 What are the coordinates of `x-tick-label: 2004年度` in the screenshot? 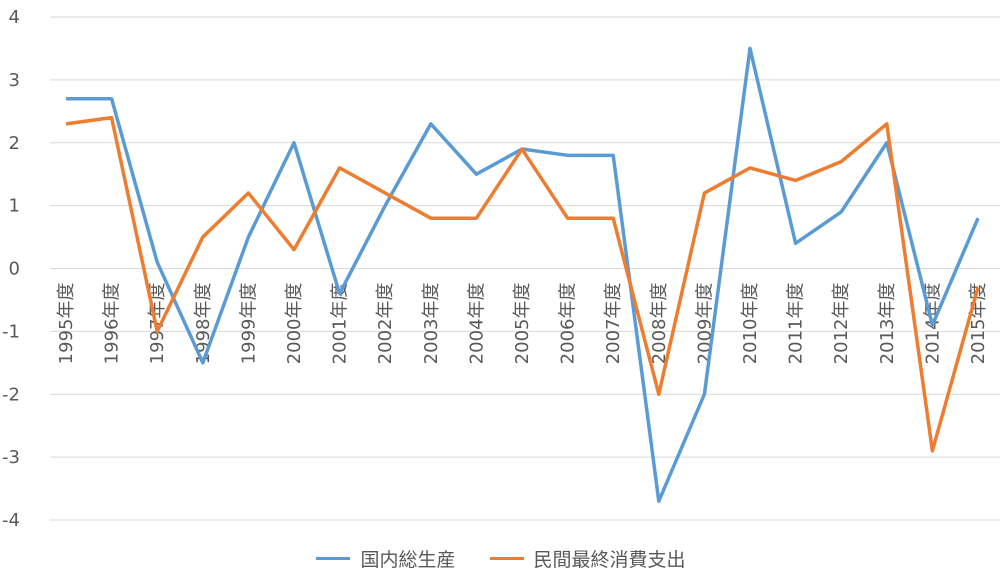 It's located at (476, 324).